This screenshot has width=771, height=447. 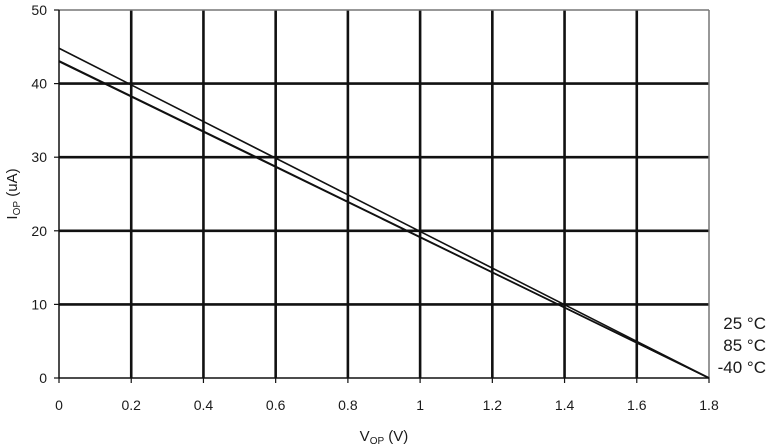 What do you see at coordinates (39, 231) in the screenshot?
I see `y-tick-label: 20` at bounding box center [39, 231].